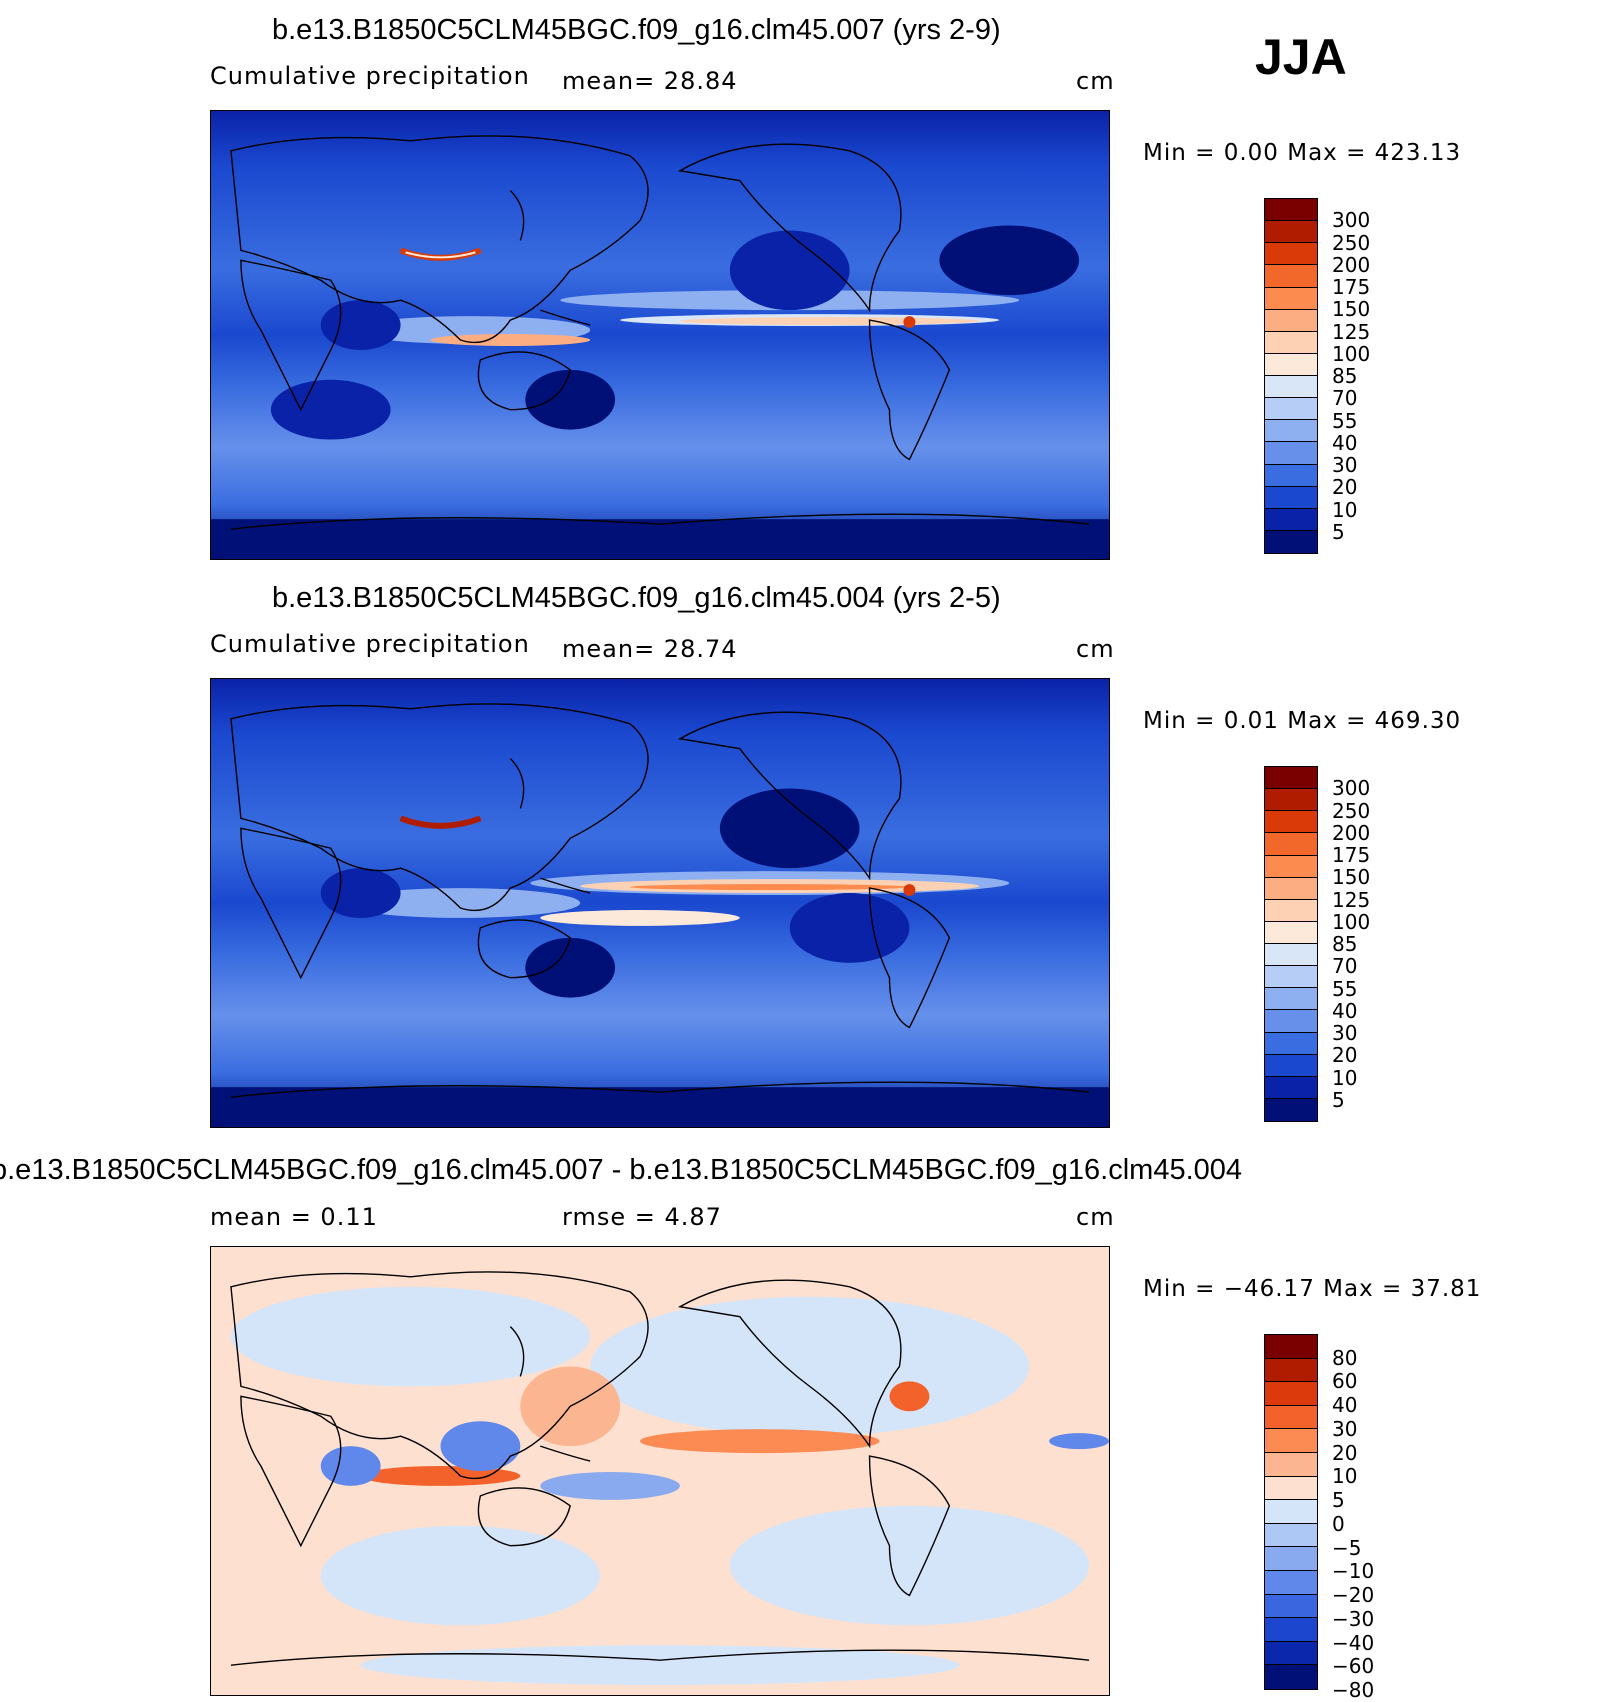 This screenshot has width=1602, height=1702. What do you see at coordinates (1353, 1571) in the screenshot?
I see `colorbar-tick-label: −10` at bounding box center [1353, 1571].